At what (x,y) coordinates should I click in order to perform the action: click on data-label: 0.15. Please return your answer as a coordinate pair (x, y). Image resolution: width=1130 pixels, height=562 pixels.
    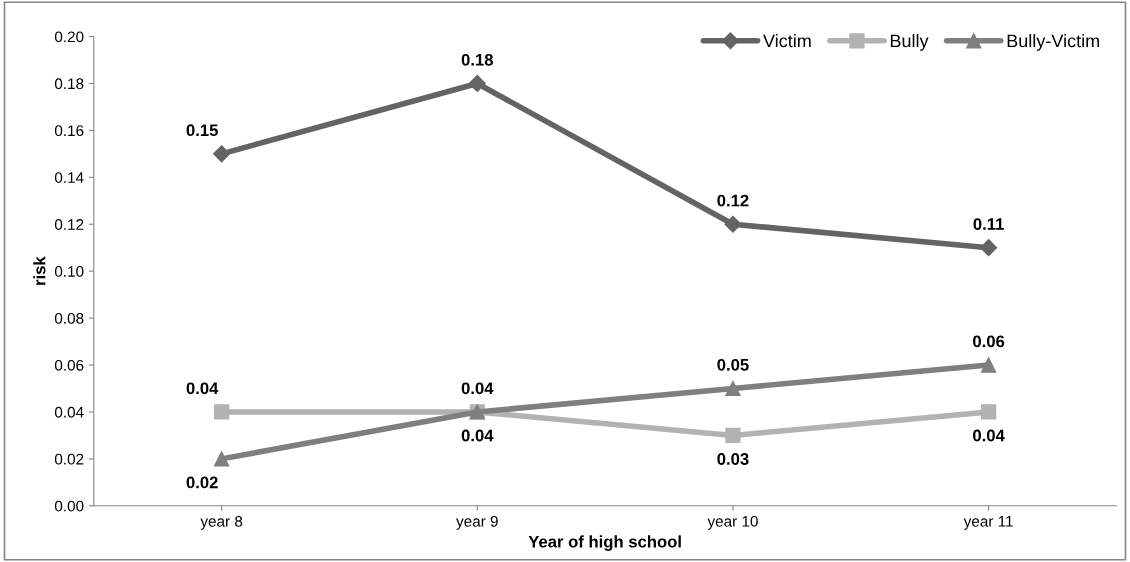
    Looking at the image, I should click on (202, 130).